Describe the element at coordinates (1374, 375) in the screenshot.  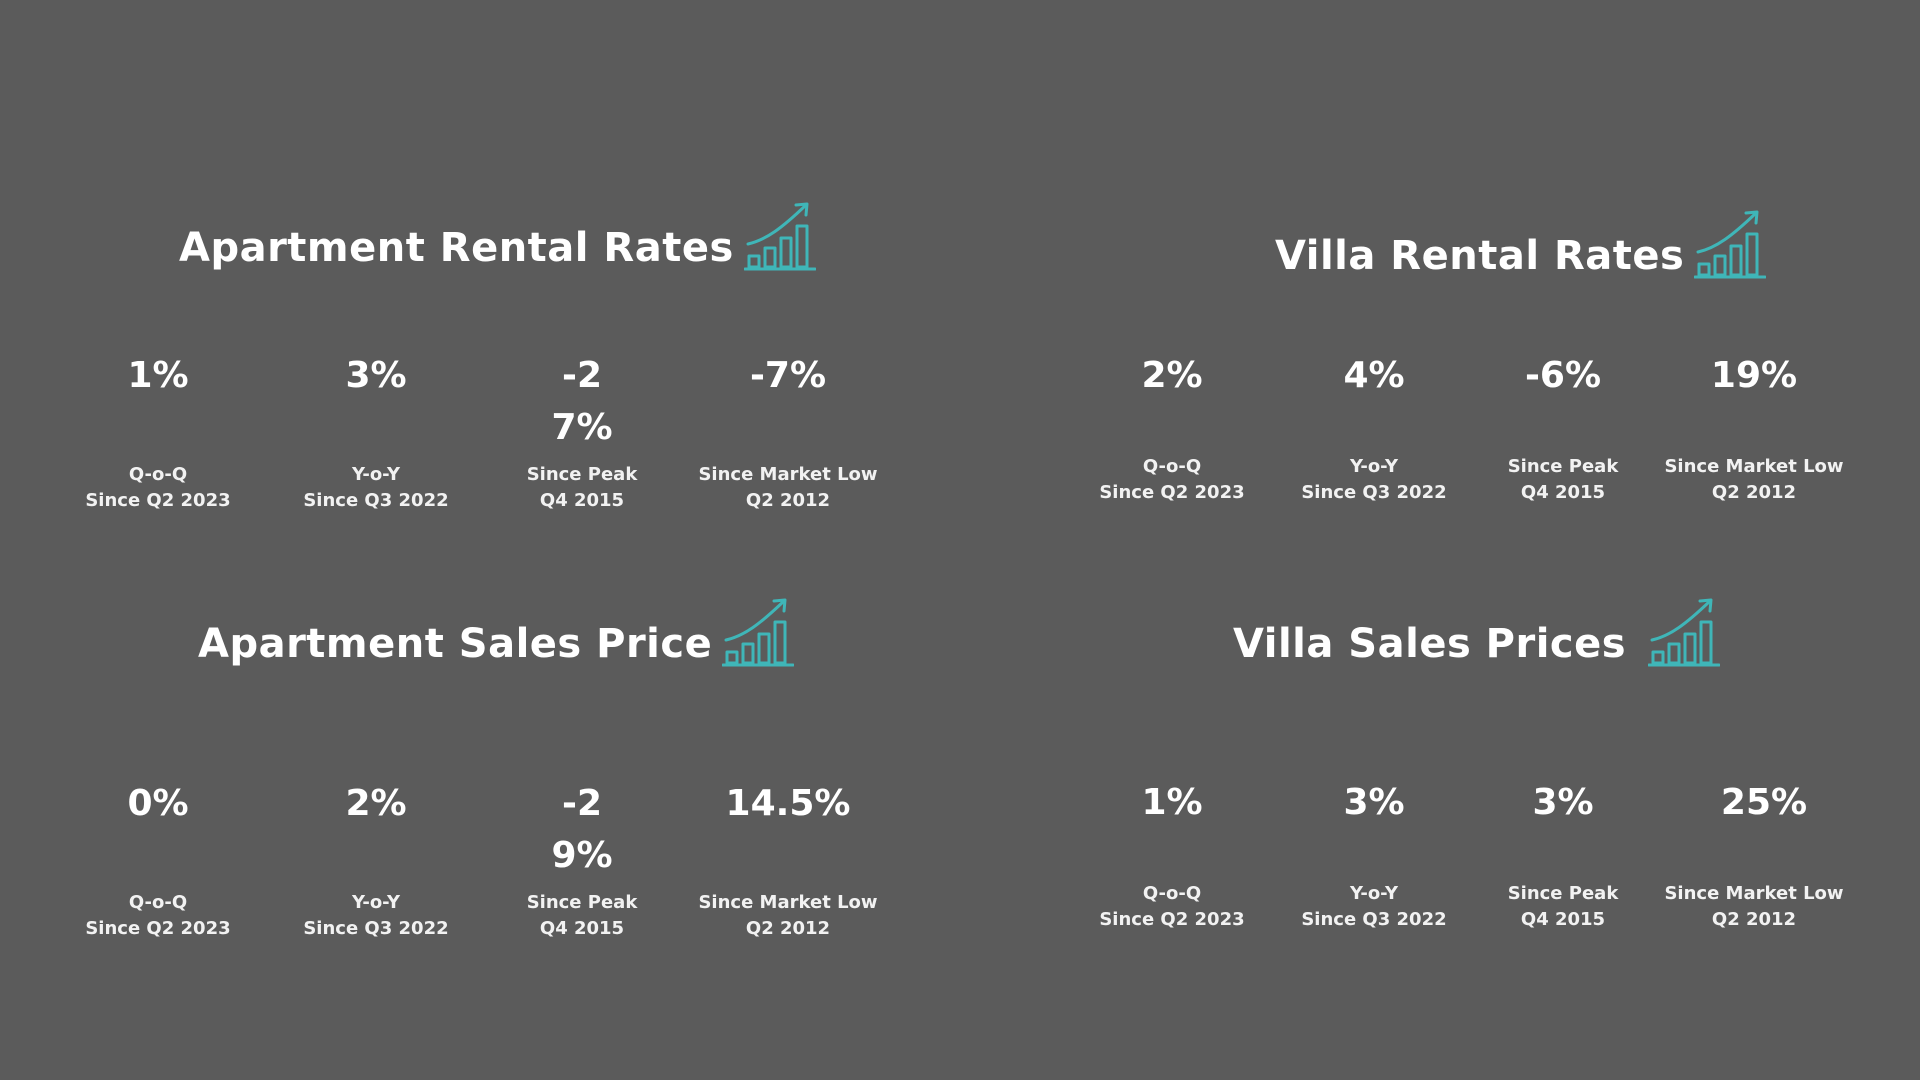
I see `stat-value: 4%` at that location.